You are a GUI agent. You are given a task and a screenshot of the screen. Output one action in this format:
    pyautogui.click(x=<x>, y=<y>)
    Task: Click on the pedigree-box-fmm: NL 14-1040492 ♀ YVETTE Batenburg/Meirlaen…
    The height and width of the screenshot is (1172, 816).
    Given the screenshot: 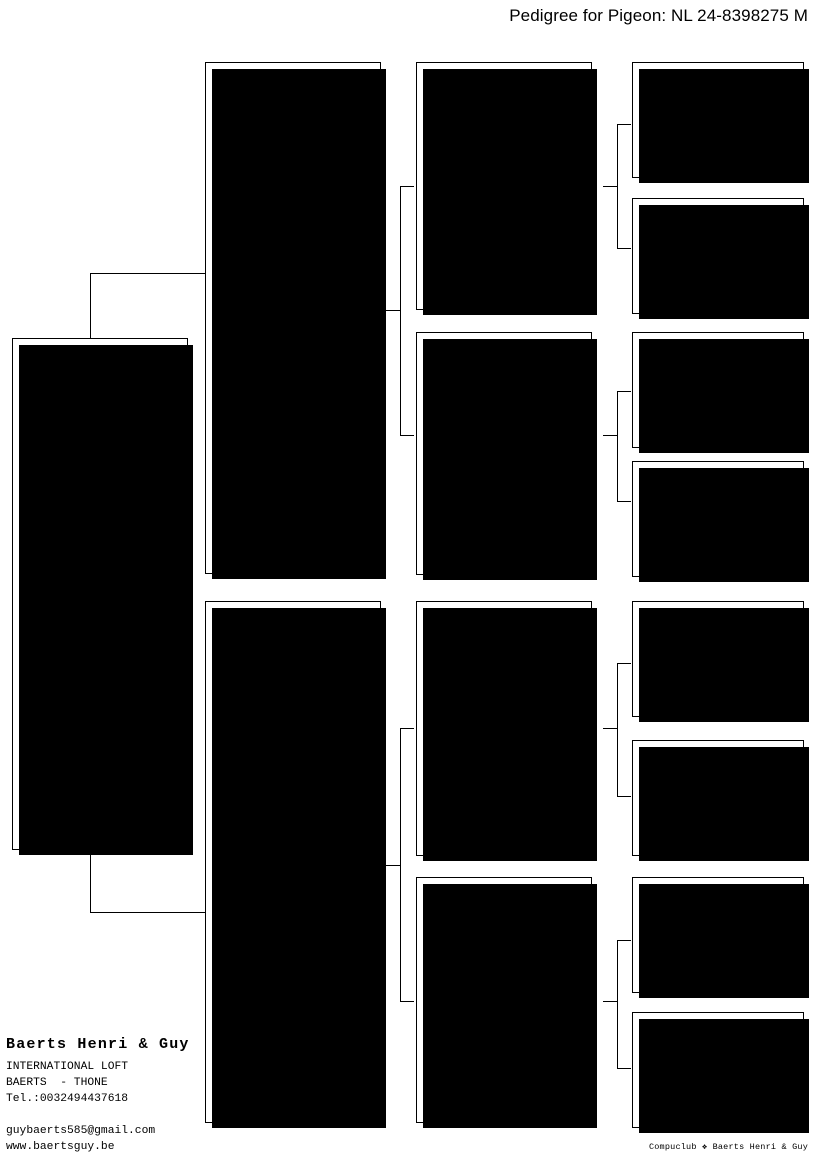 What is the action you would take?
    pyautogui.click(x=720, y=521)
    